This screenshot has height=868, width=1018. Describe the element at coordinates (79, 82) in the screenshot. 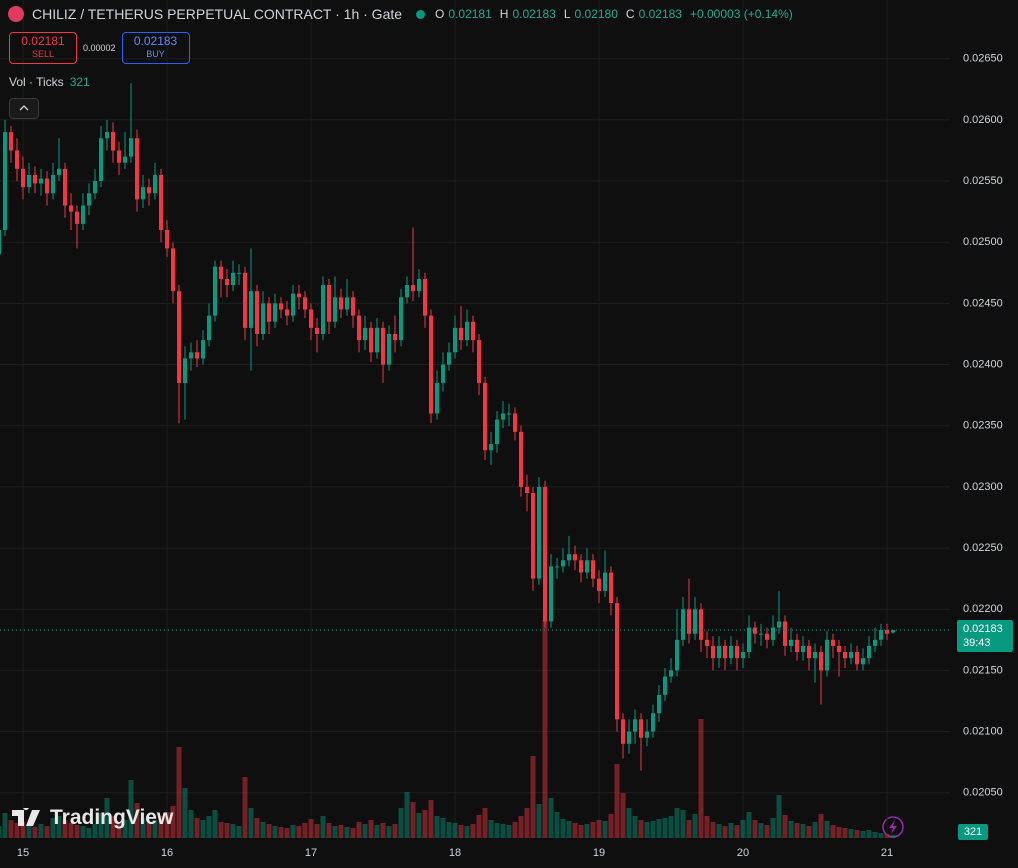

I see `volume-value: 321` at that location.